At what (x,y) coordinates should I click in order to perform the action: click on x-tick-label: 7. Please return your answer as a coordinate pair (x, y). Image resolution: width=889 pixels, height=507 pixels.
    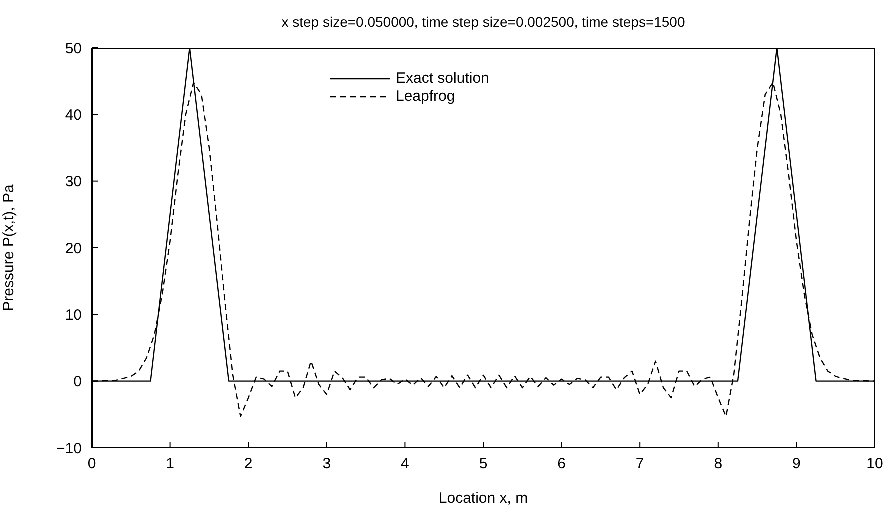
    Looking at the image, I should click on (640, 464).